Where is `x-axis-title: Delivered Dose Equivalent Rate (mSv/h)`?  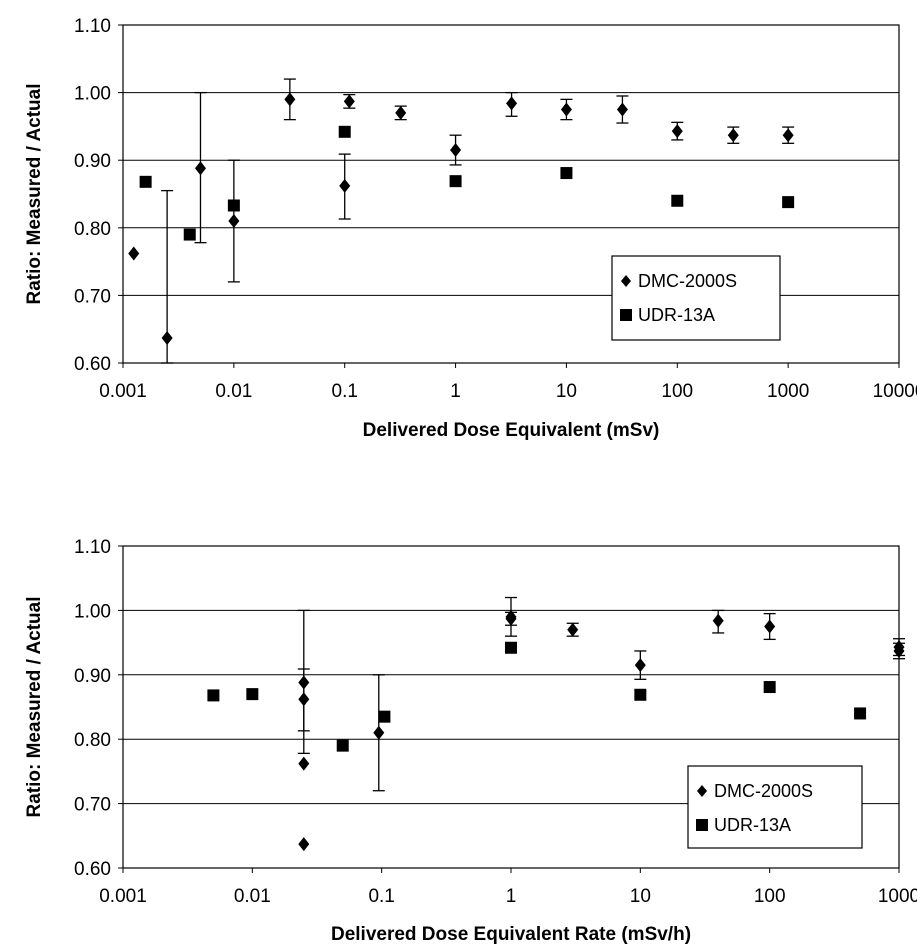 x-axis-title: Delivered Dose Equivalent Rate (mSv/h) is located at coordinates (511, 934).